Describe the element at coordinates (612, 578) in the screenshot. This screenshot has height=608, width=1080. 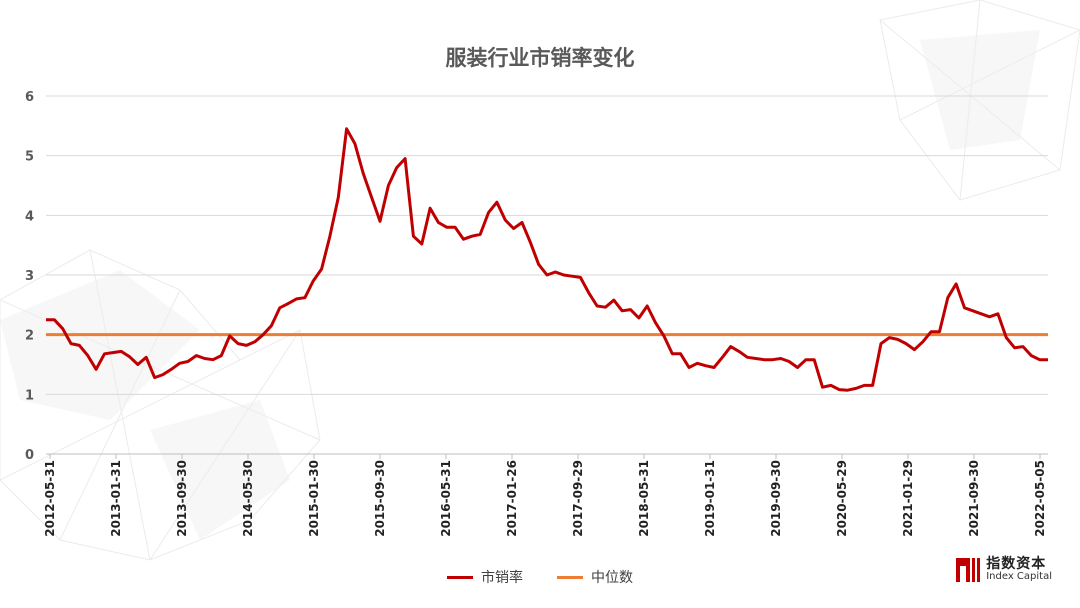
I see `legend-label-median: 中位数` at that location.